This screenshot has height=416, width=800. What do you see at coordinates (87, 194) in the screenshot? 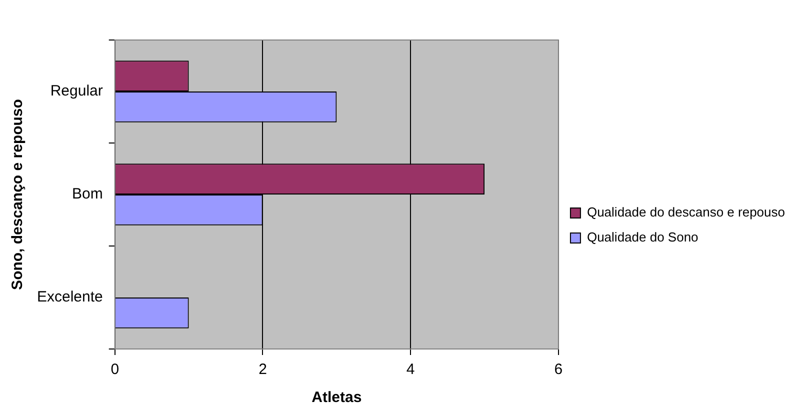
I see `y-tick-label: Bom` at bounding box center [87, 194].